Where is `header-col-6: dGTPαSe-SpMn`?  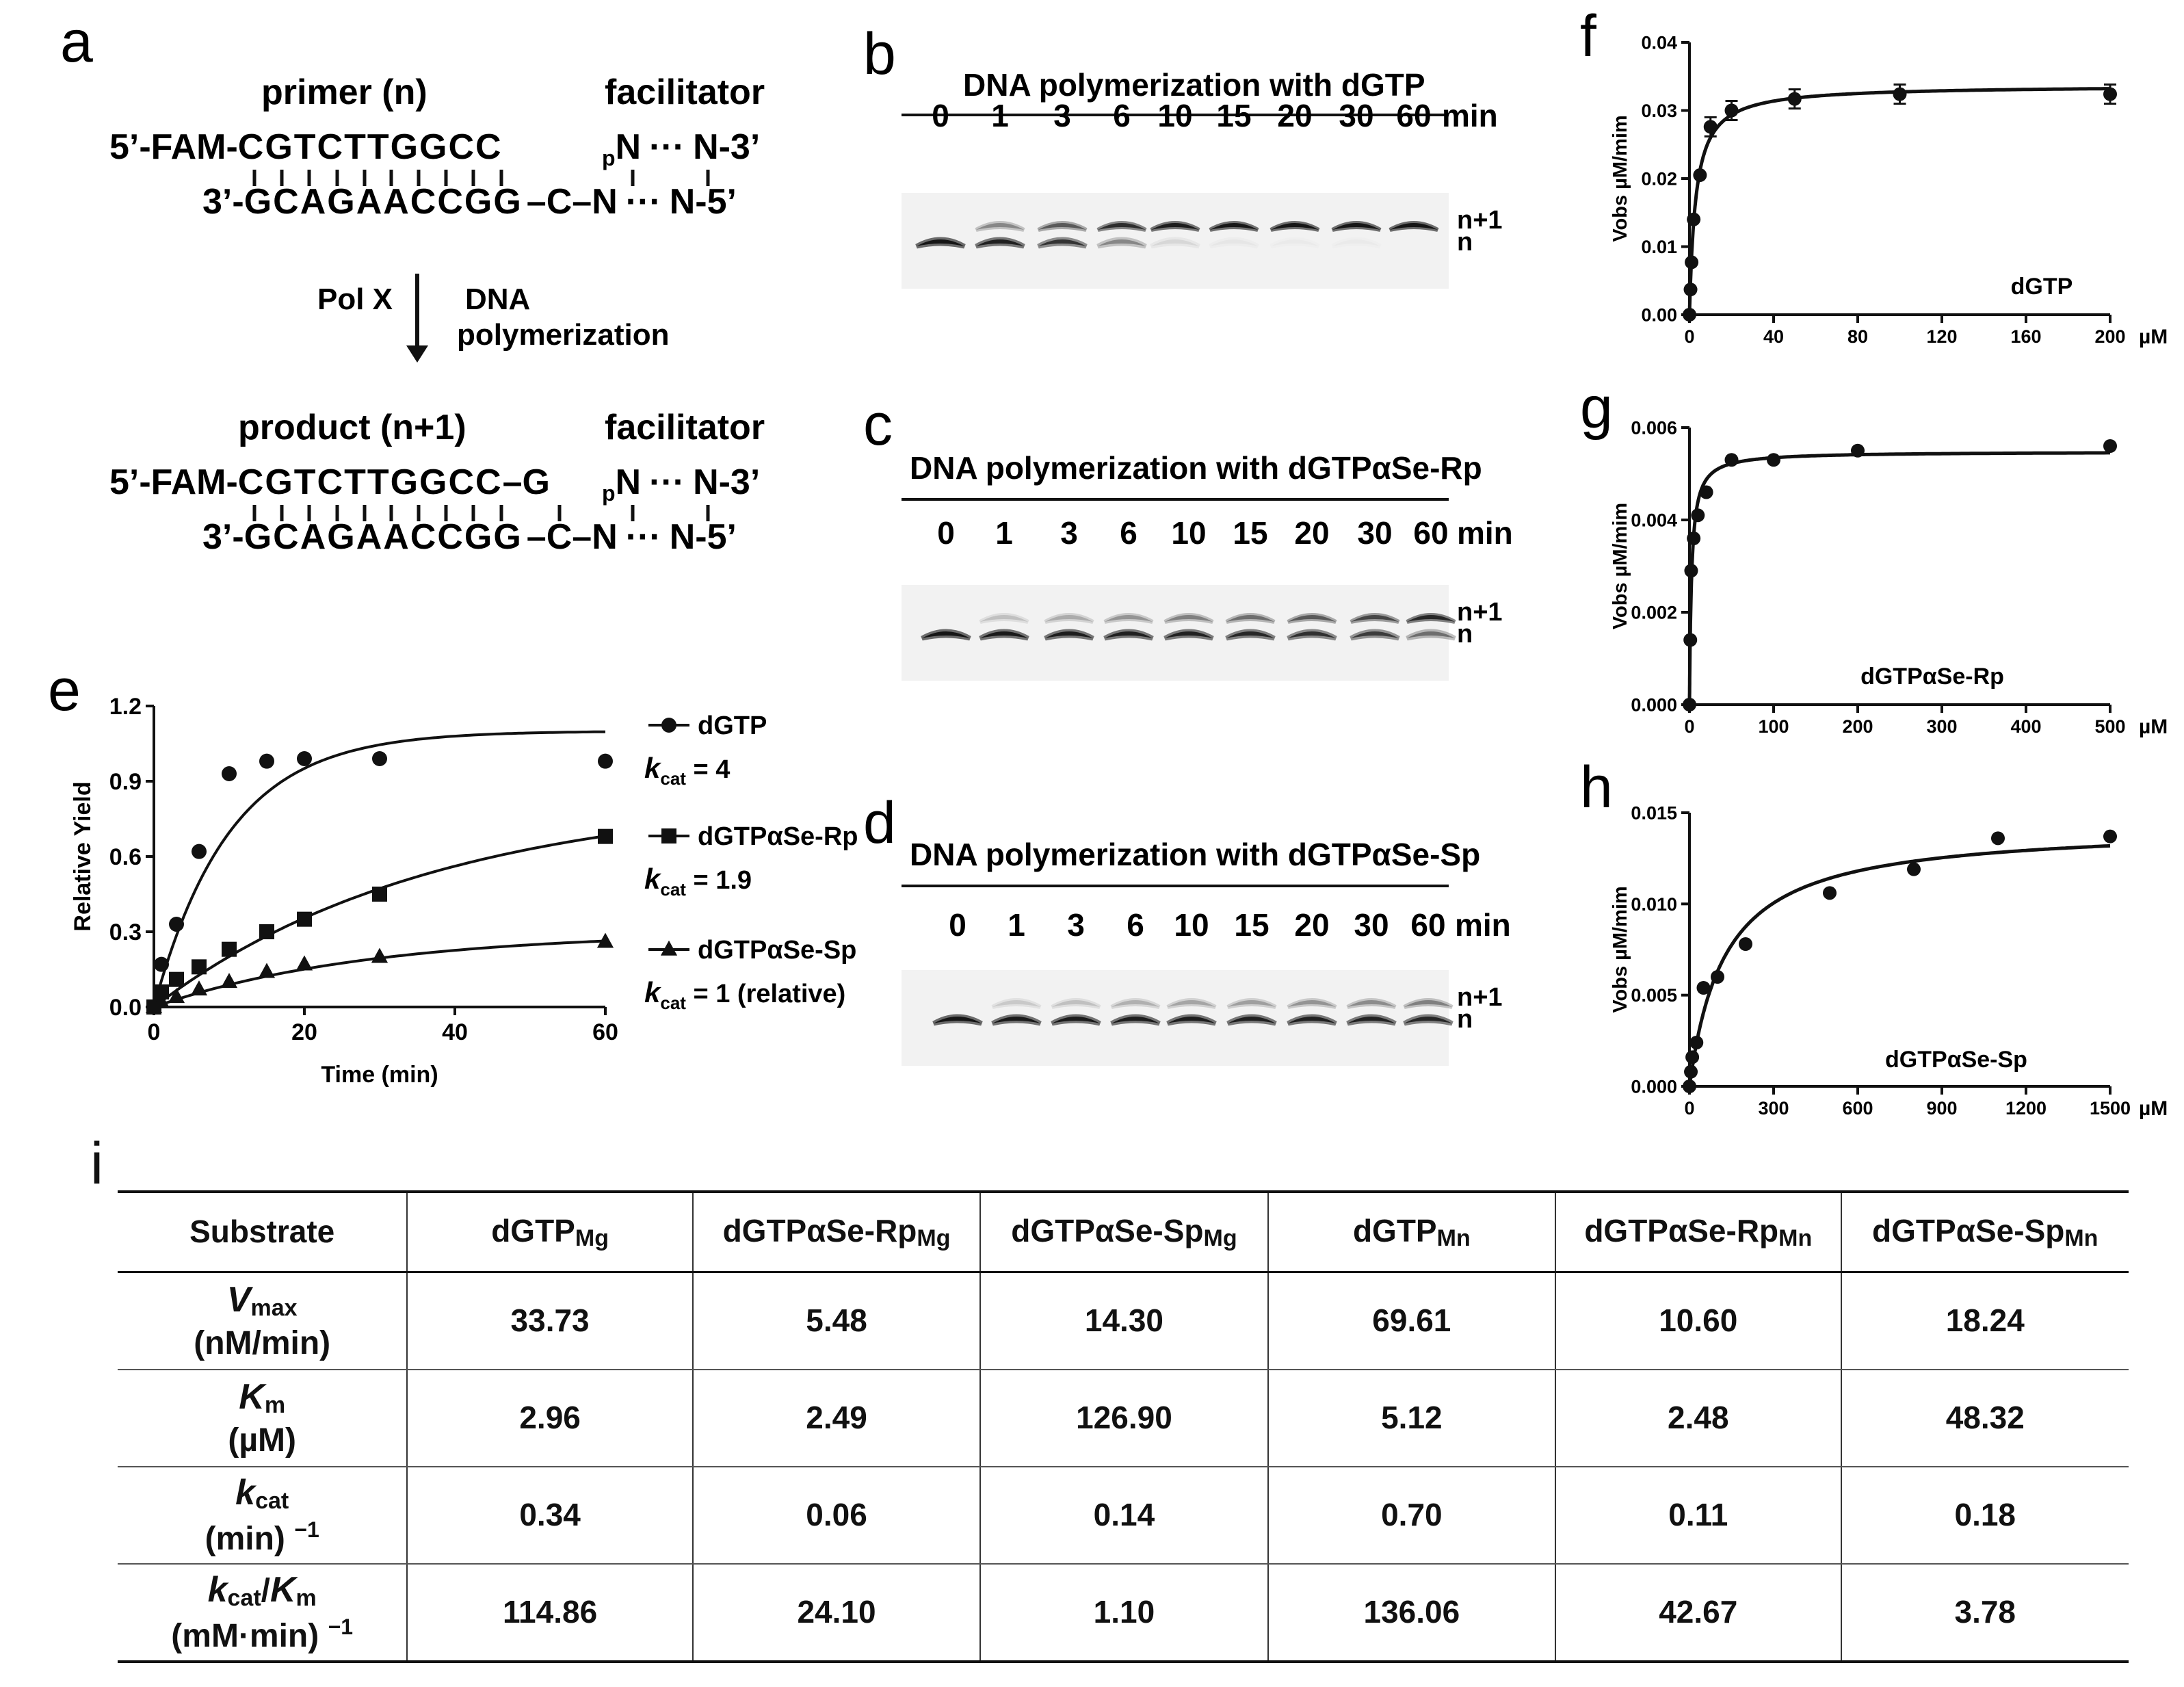
header-col-6: dGTPαSe-SpMn is located at coordinates (1984, 1231).